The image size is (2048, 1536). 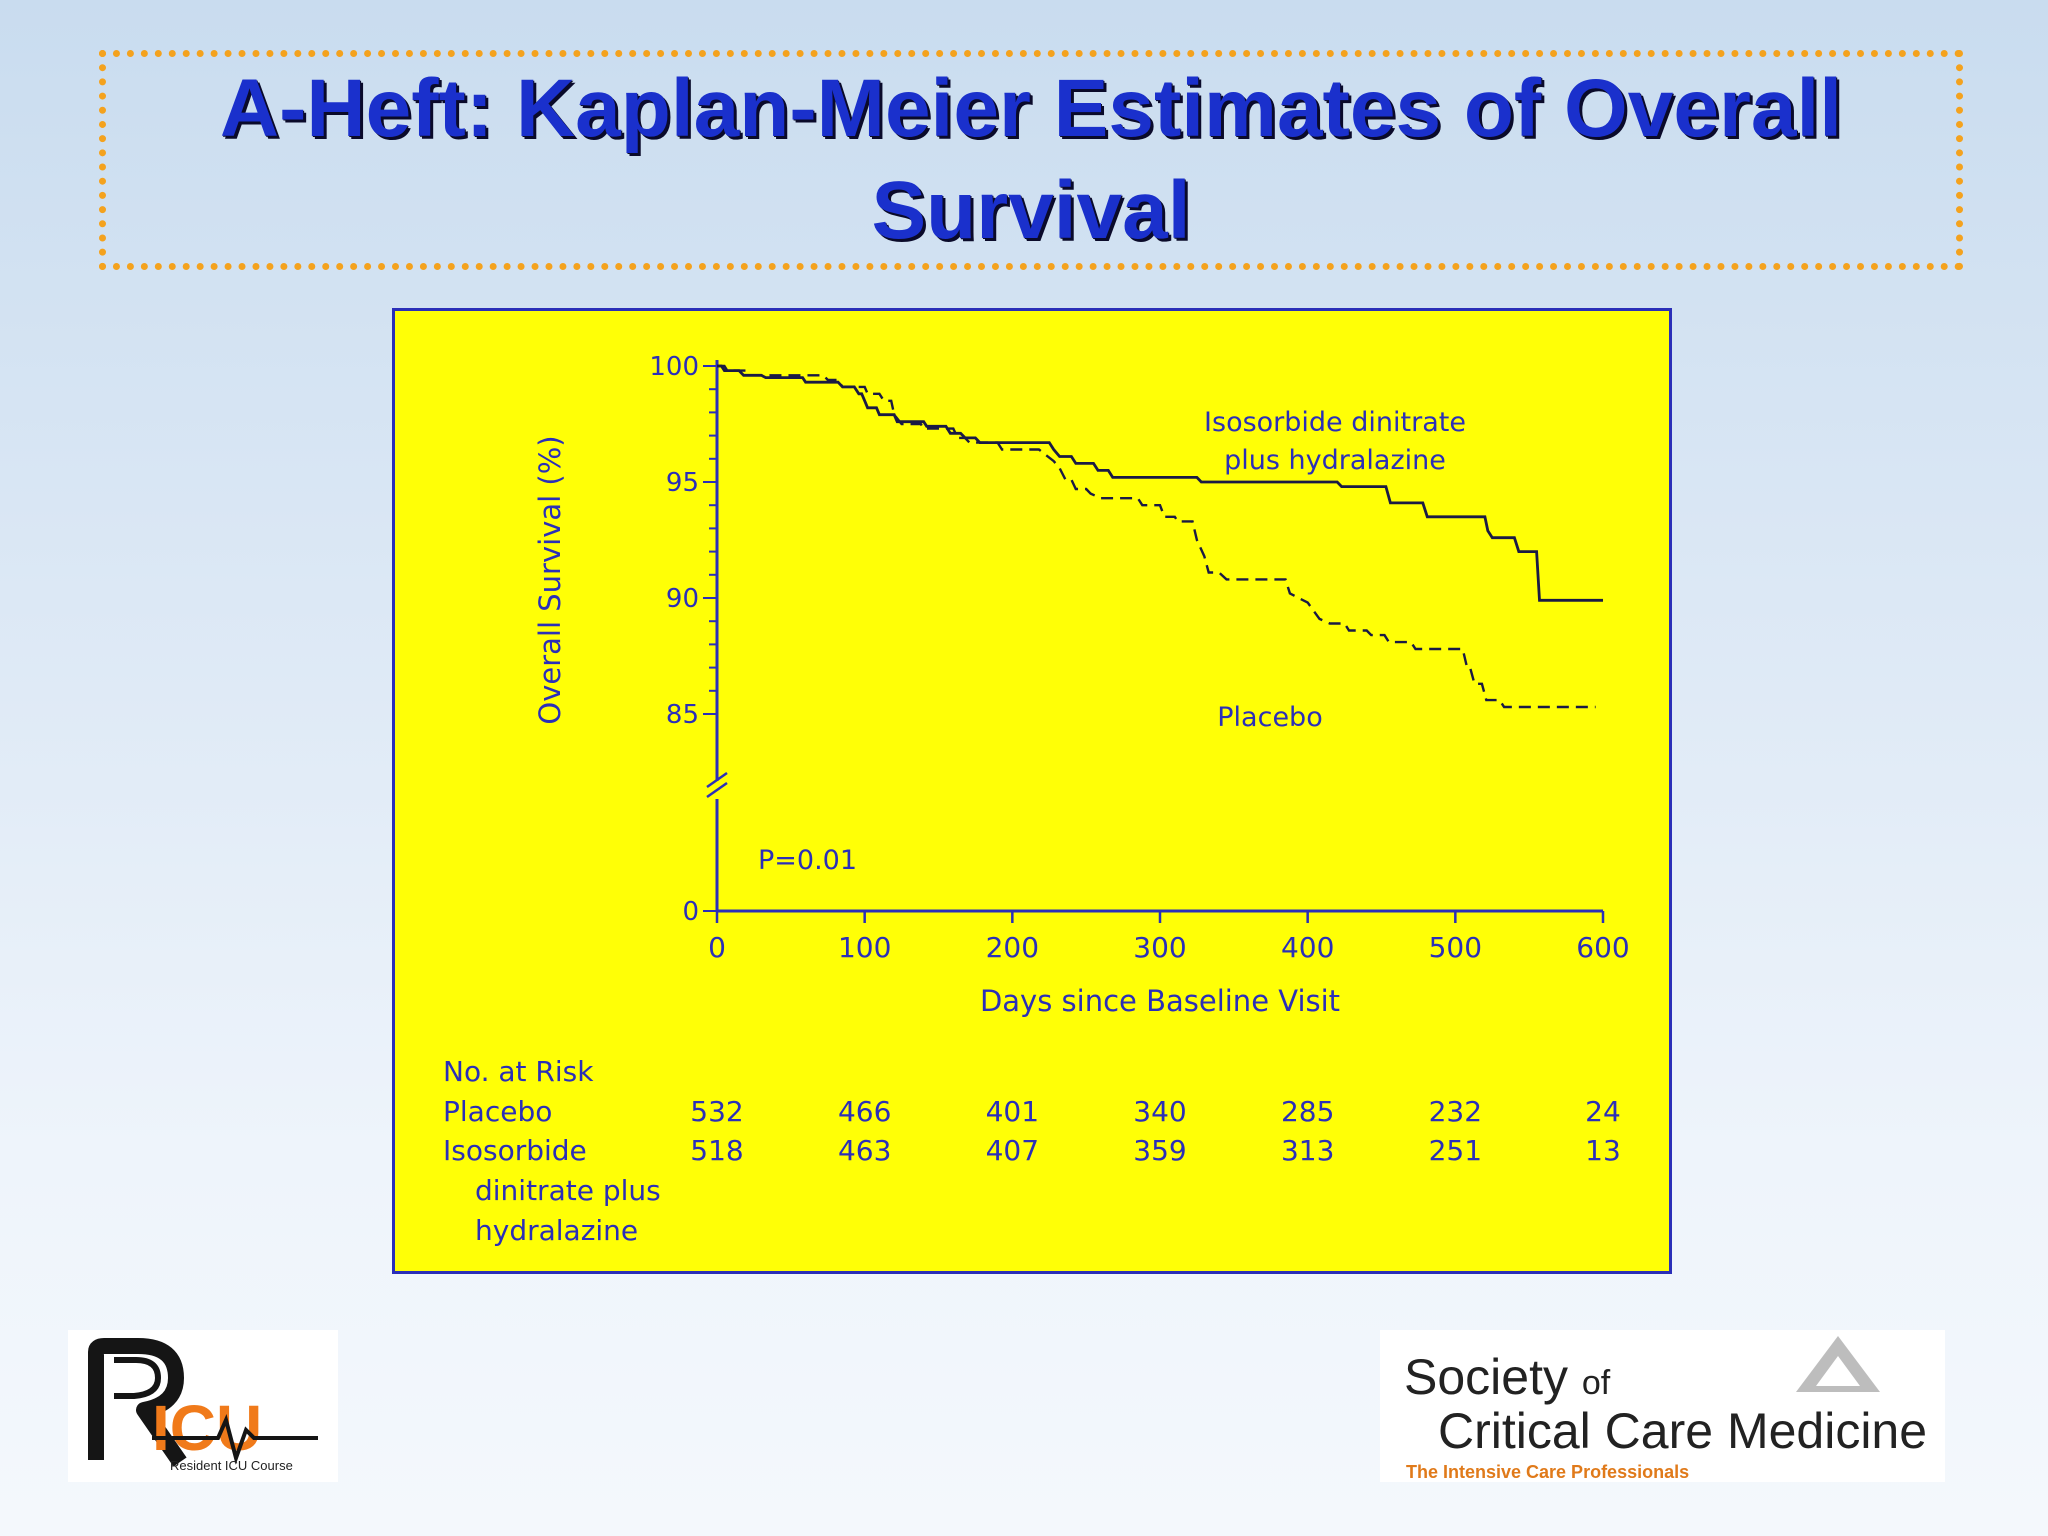 What do you see at coordinates (864, 1111) in the screenshot?
I see `risk-value: 466` at bounding box center [864, 1111].